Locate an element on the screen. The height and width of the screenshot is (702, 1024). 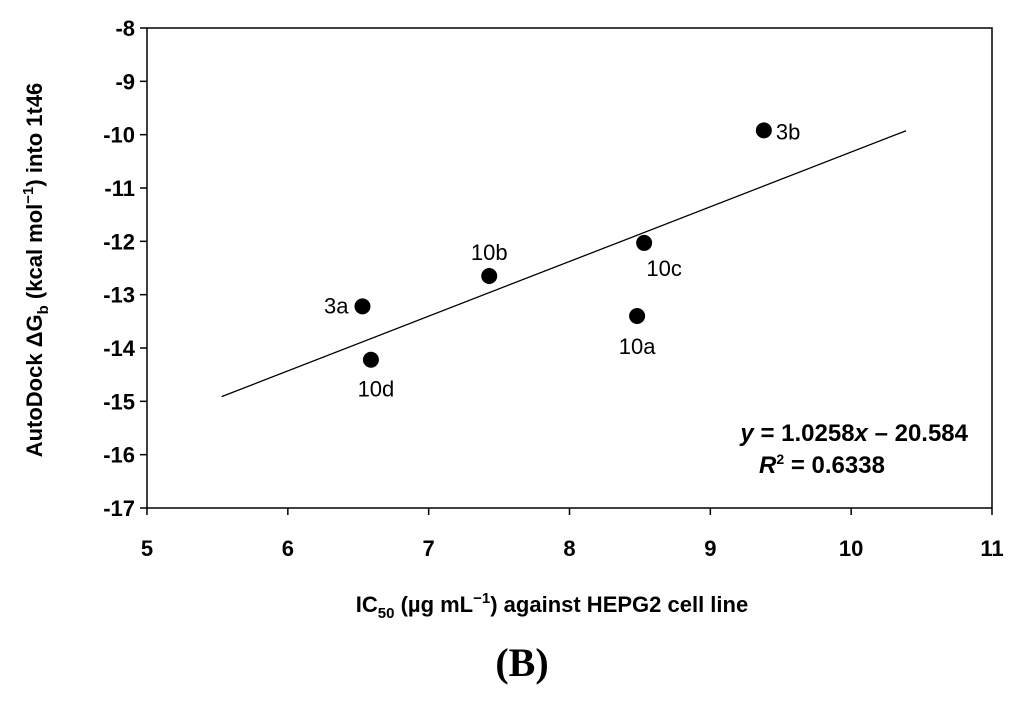
point-label: 10a is located at coordinates (637, 346).